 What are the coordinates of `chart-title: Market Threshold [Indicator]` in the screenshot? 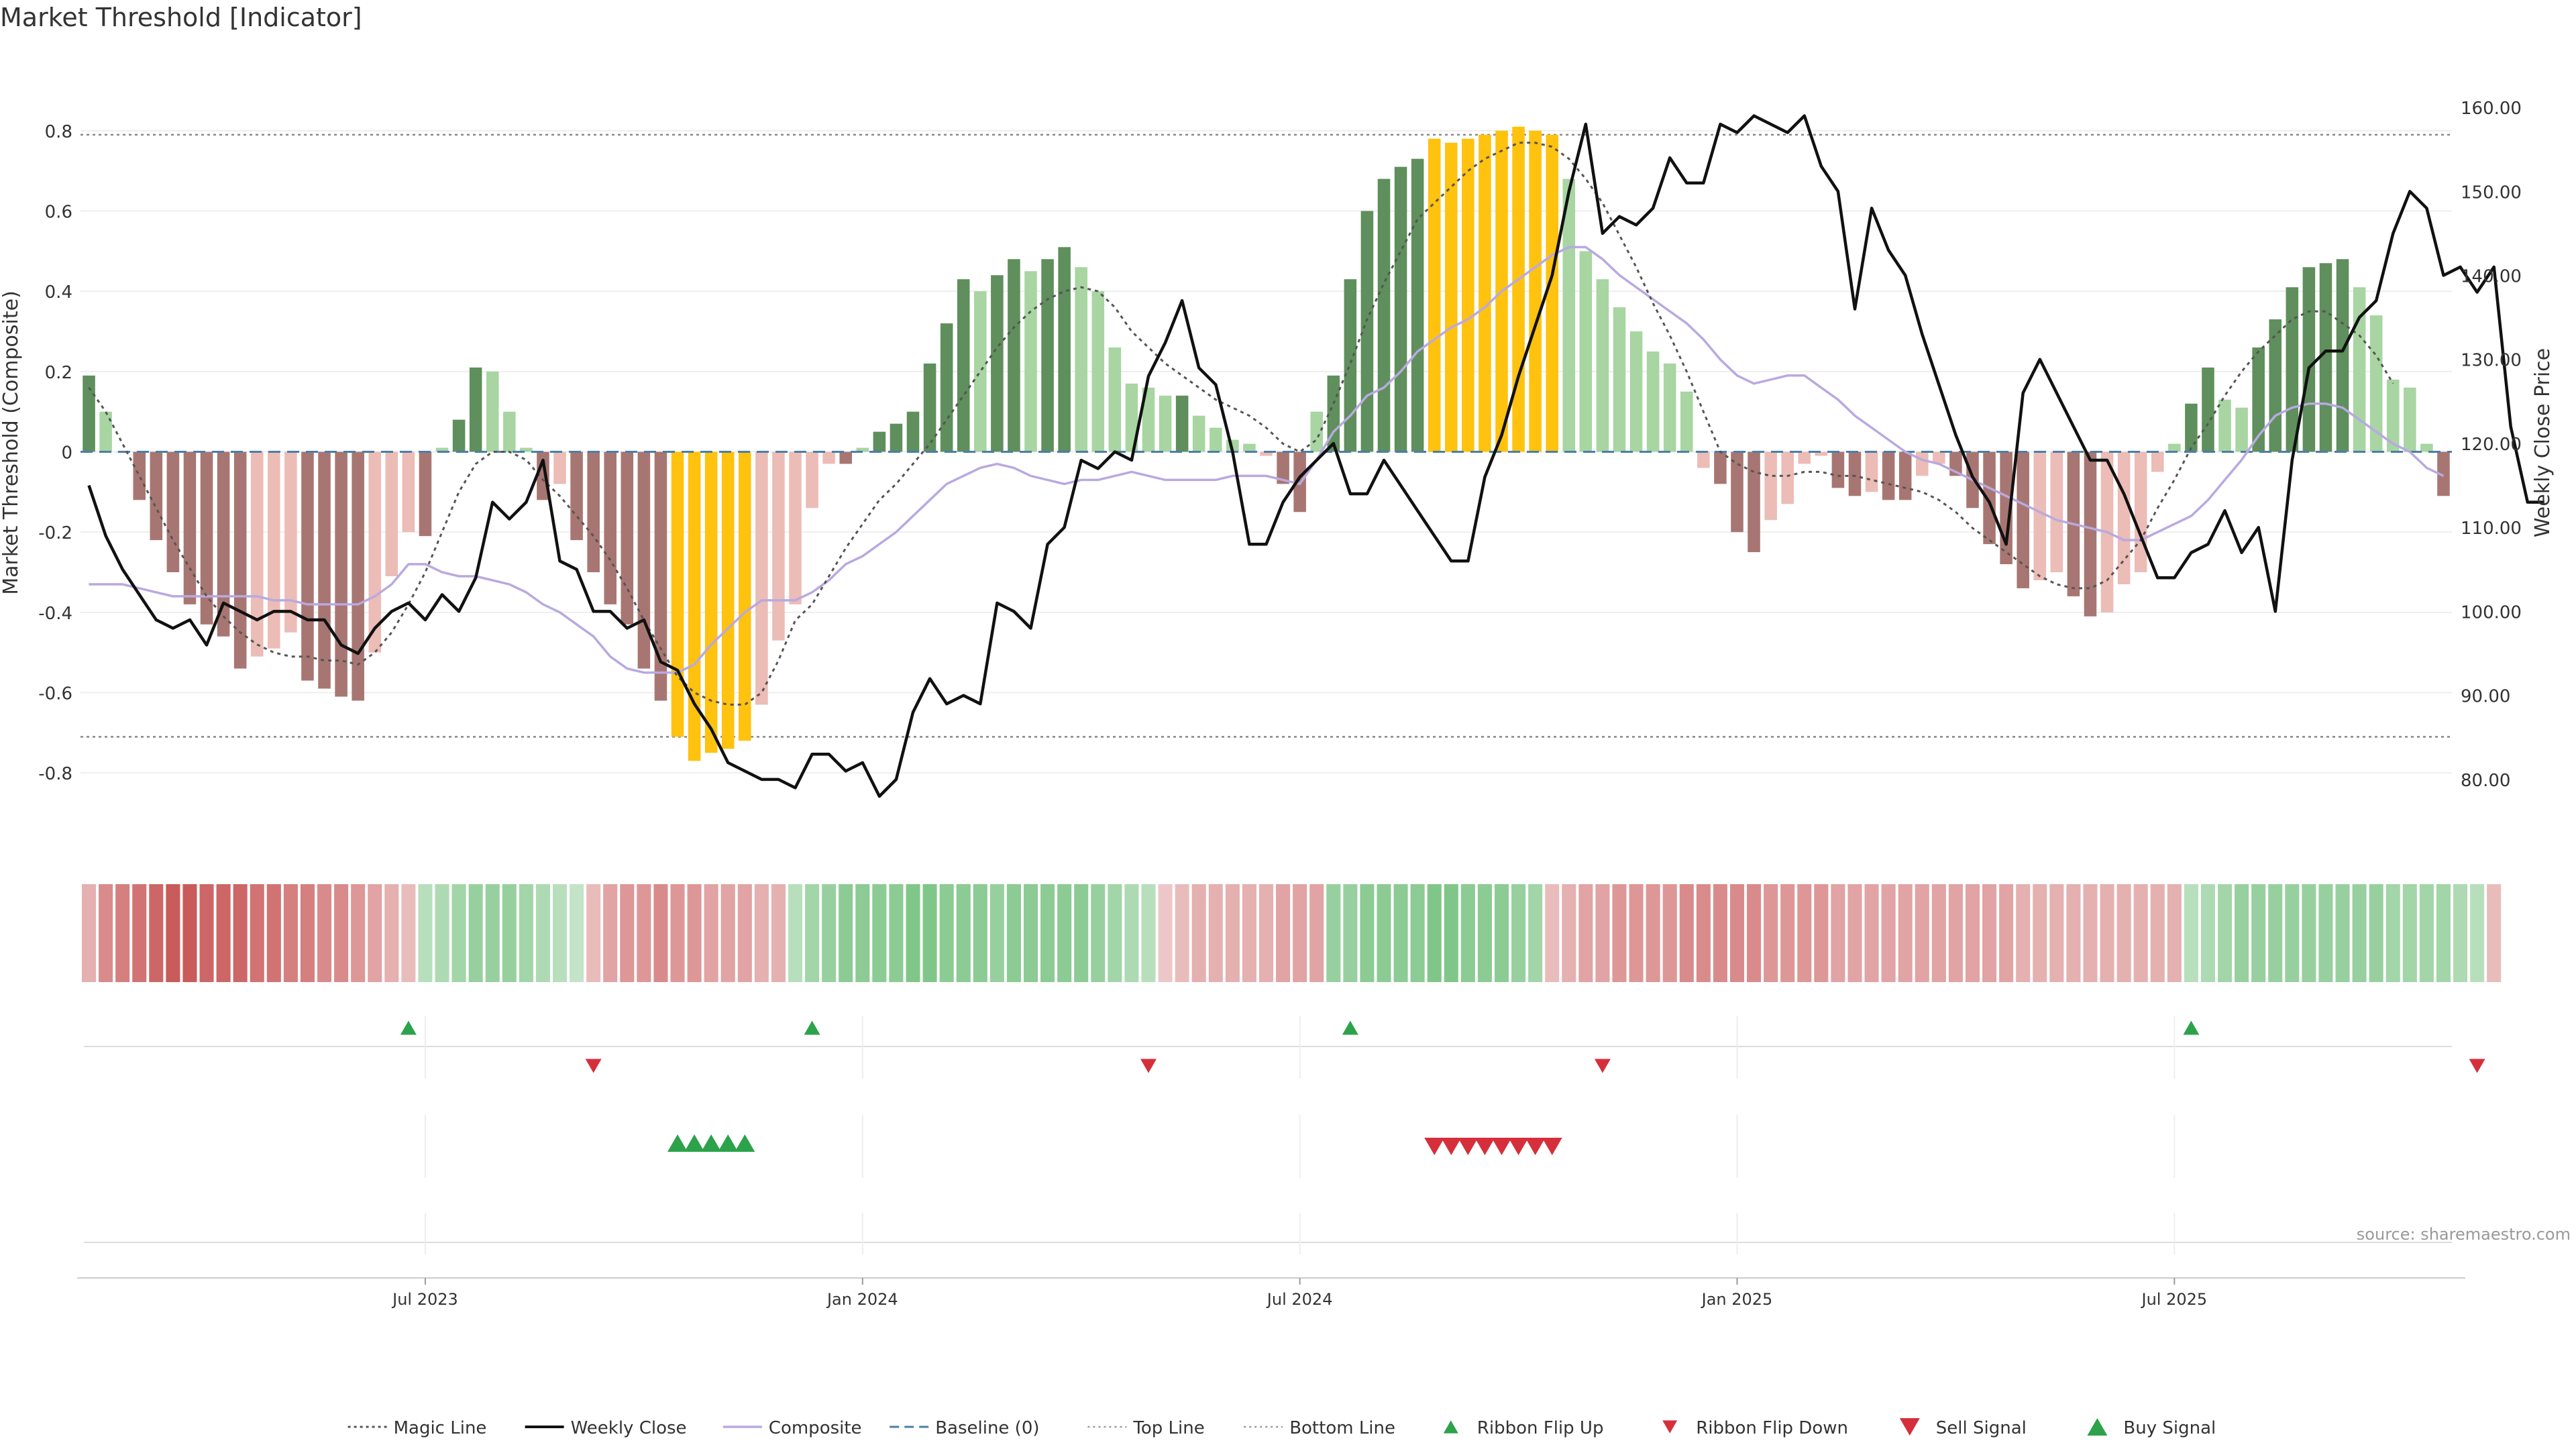 It's located at (181, 17).